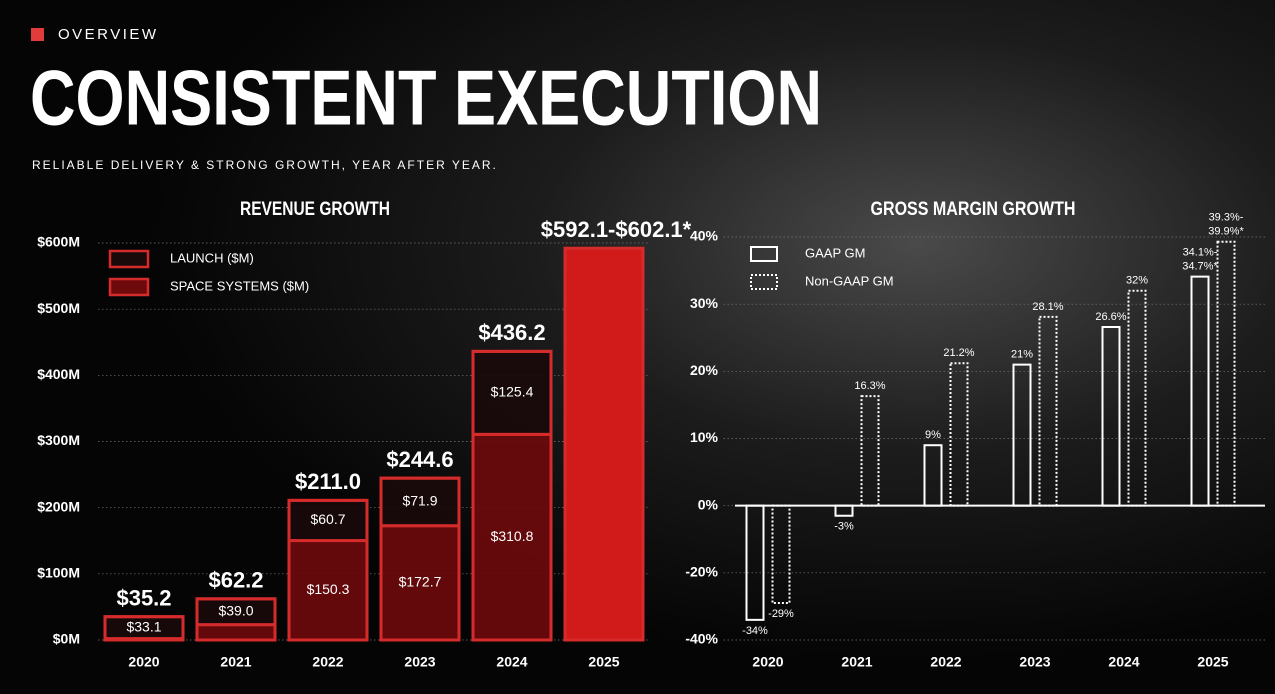 The width and height of the screenshot is (1275, 694). What do you see at coordinates (420, 582) in the screenshot?
I see `segment-label: $172.7` at bounding box center [420, 582].